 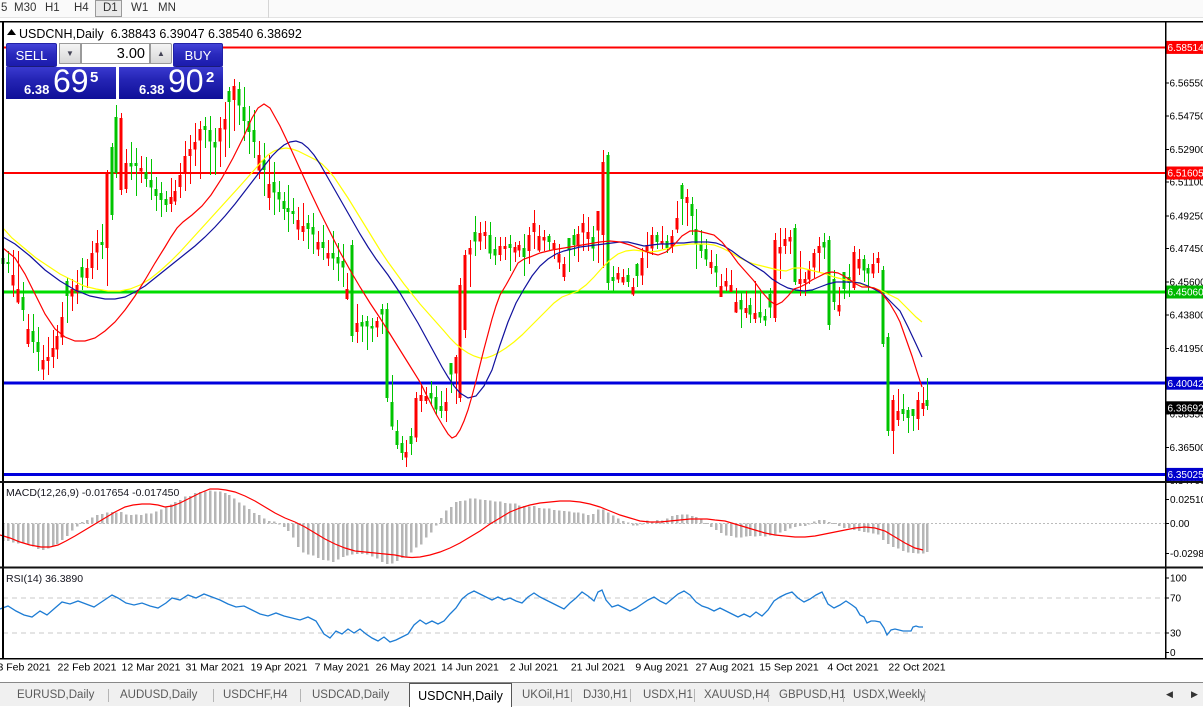 I want to click on svg-text: 6.56550, so click(x=1186, y=84).